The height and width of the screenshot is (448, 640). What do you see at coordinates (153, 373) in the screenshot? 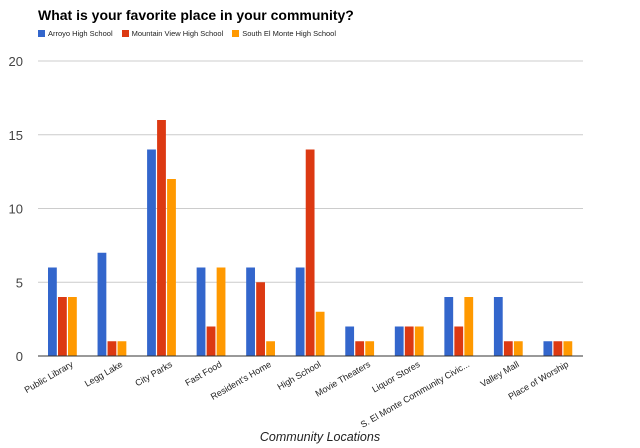
I see `x-tick-label: City Parks` at bounding box center [153, 373].